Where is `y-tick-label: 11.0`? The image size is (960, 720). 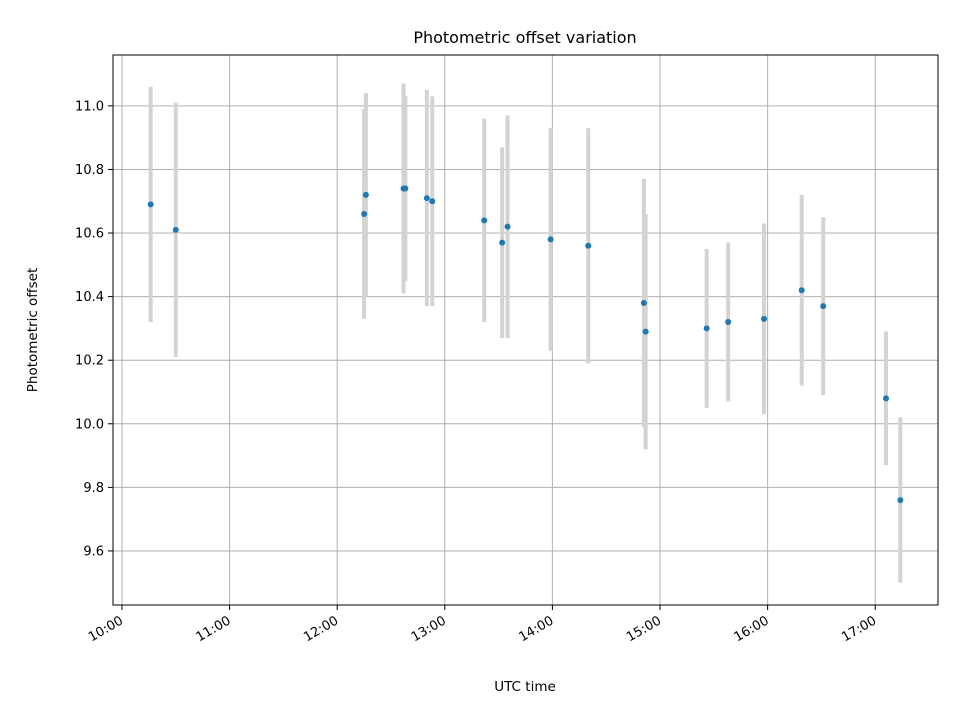 y-tick-label: 11.0 is located at coordinates (89, 106).